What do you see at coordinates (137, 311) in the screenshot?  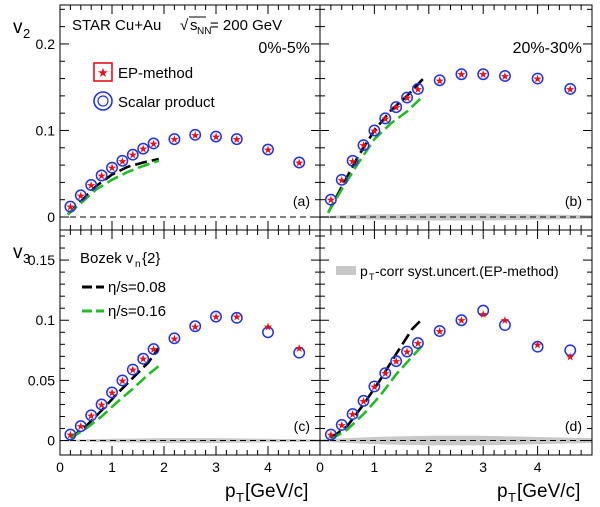 I see `eta016-legend-label: η/s=0.16` at bounding box center [137, 311].